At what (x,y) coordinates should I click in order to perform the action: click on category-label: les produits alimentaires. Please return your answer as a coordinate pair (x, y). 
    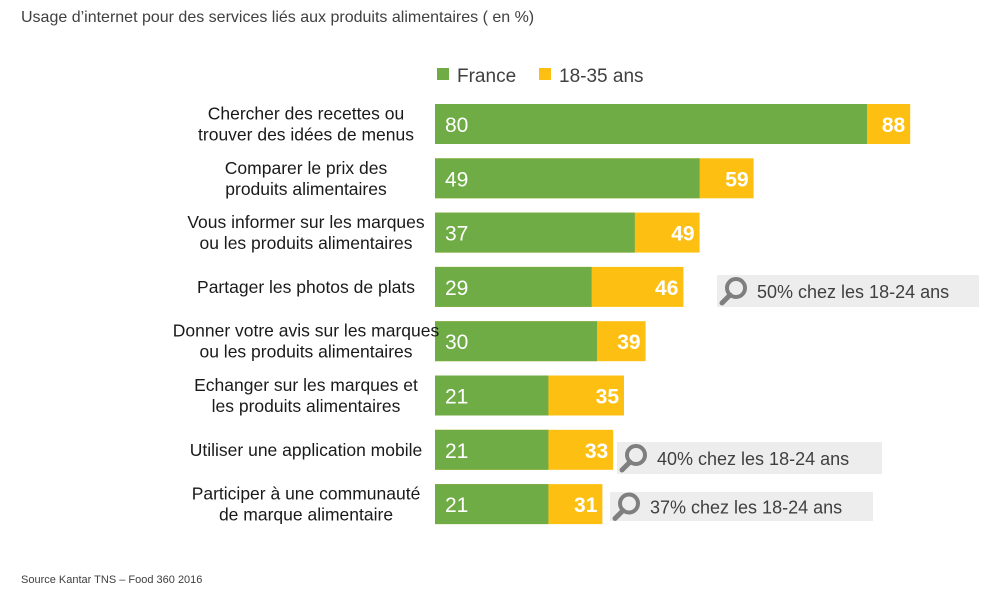
    Looking at the image, I should click on (306, 406).